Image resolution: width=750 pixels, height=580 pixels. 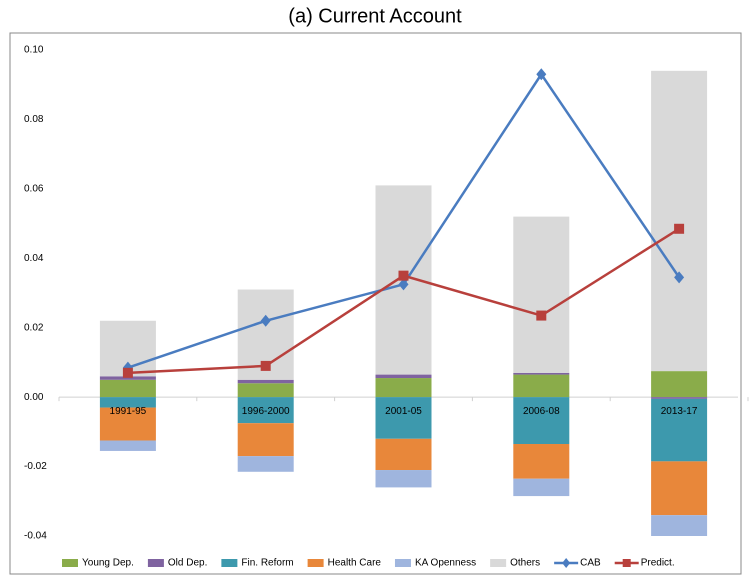 I want to click on y-tick-label: 0.06, so click(x=34, y=188).